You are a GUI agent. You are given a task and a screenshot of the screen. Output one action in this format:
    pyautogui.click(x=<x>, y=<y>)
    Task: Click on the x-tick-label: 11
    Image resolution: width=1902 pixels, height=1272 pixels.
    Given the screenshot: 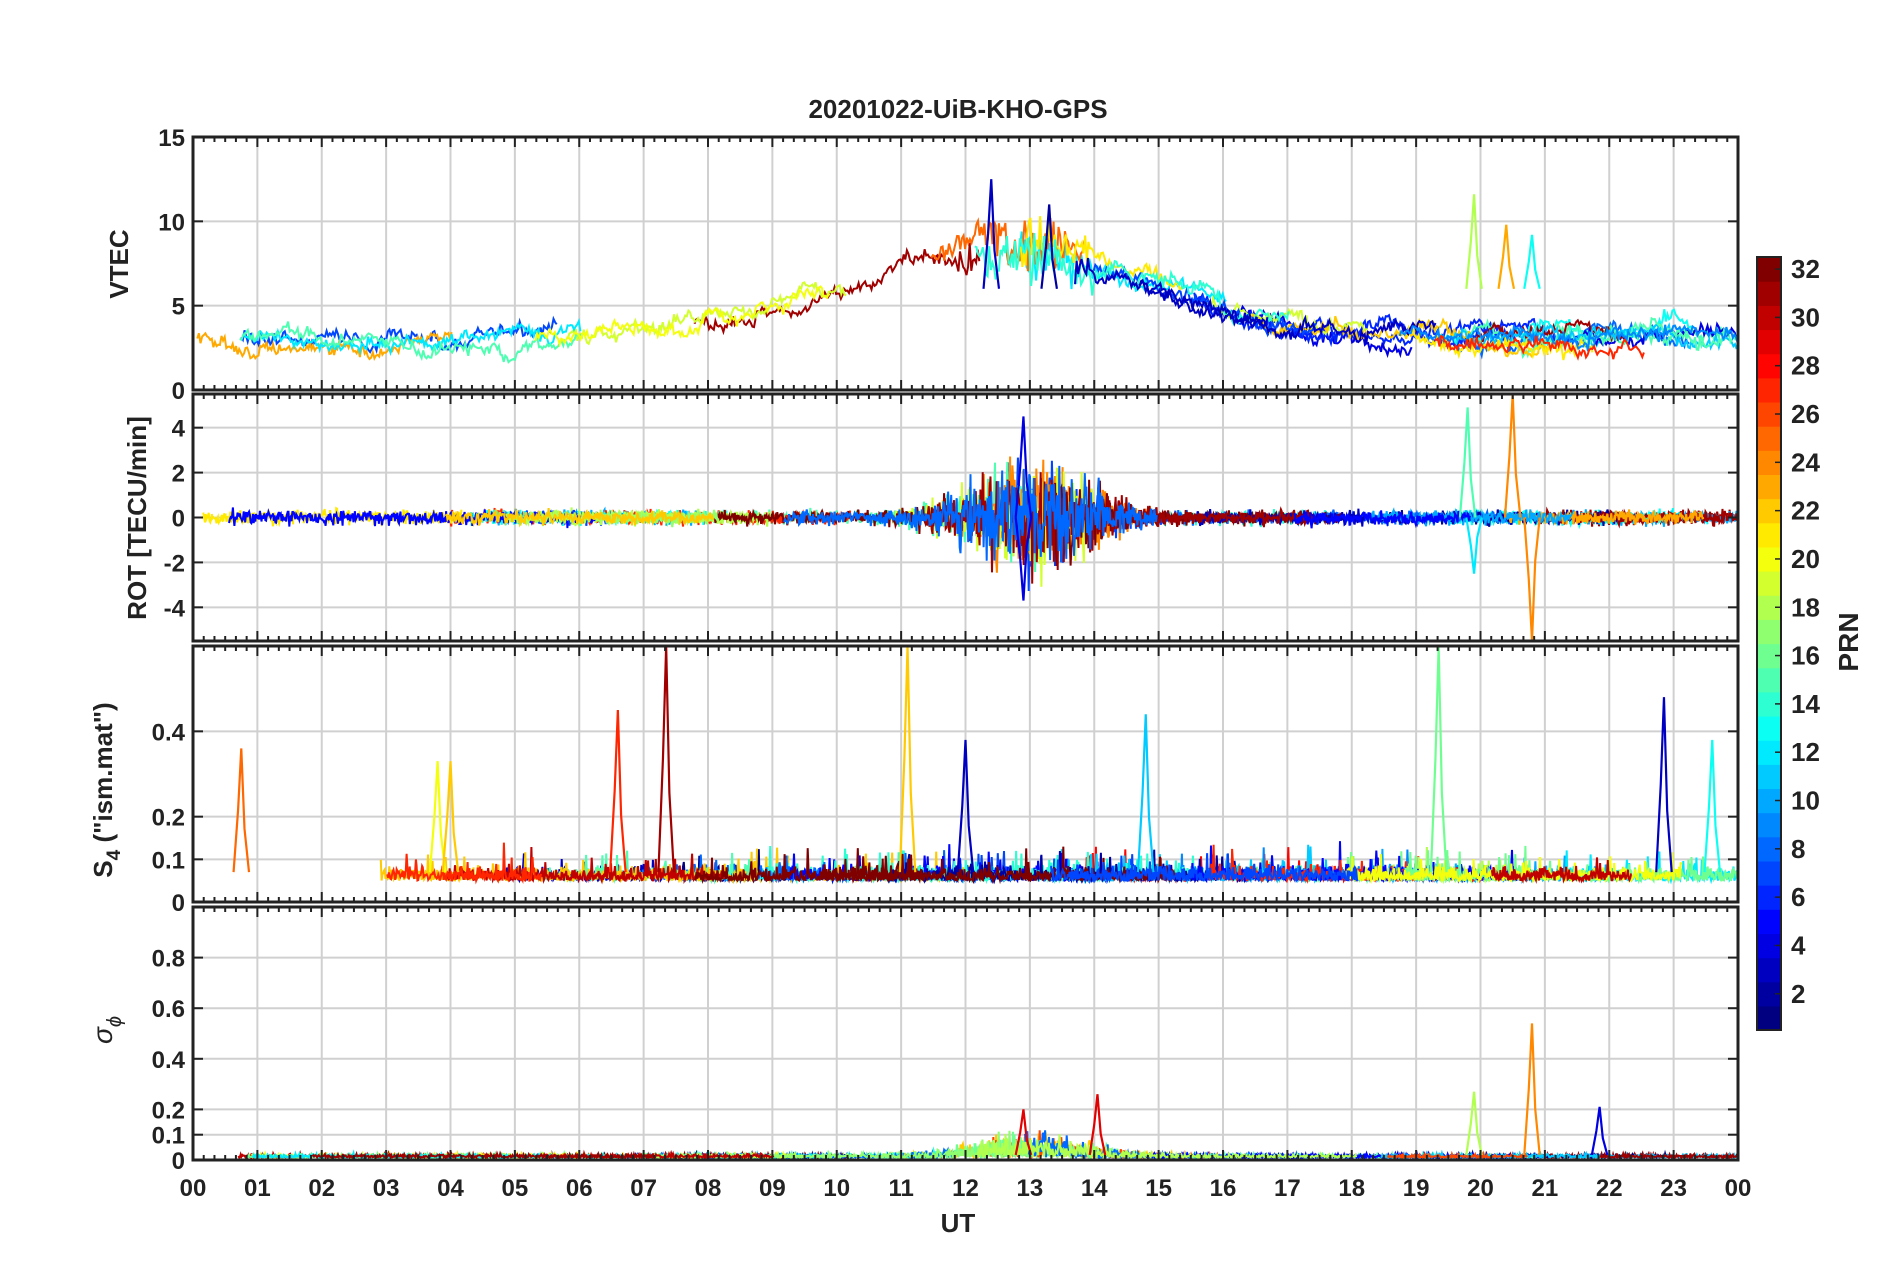 What is the action you would take?
    pyautogui.click(x=900, y=1188)
    